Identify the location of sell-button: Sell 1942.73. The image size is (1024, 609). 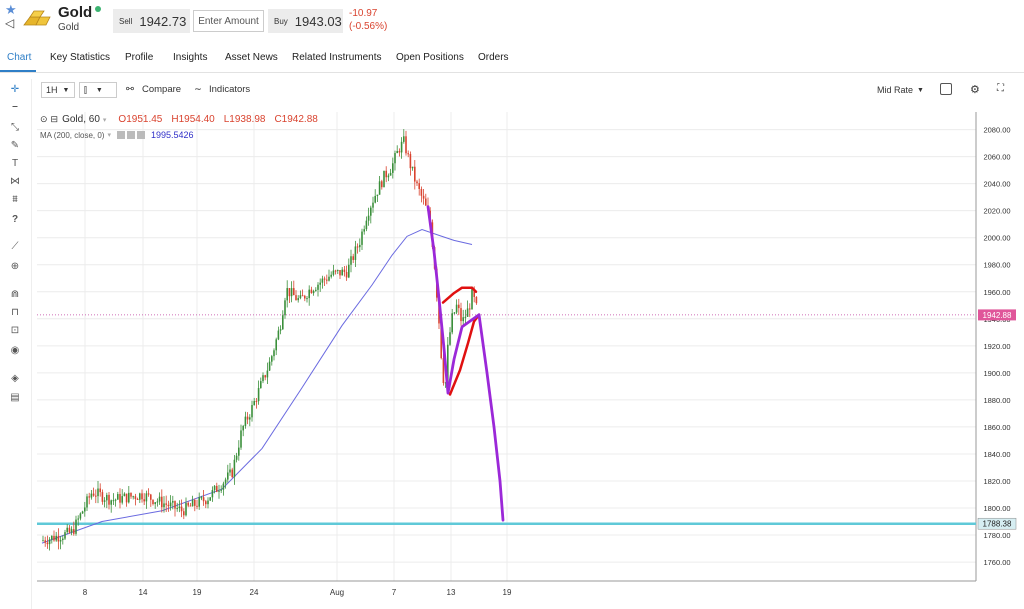
(151, 21).